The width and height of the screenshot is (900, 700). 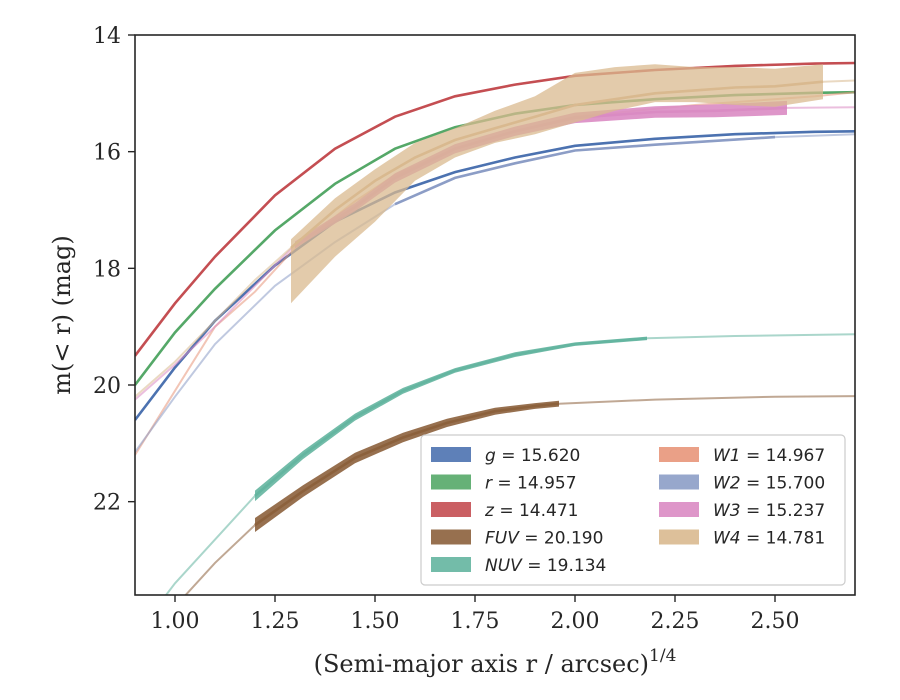 What do you see at coordinates (544, 539) in the screenshot?
I see `legend-label-fuv: FUV = 20.190` at bounding box center [544, 539].